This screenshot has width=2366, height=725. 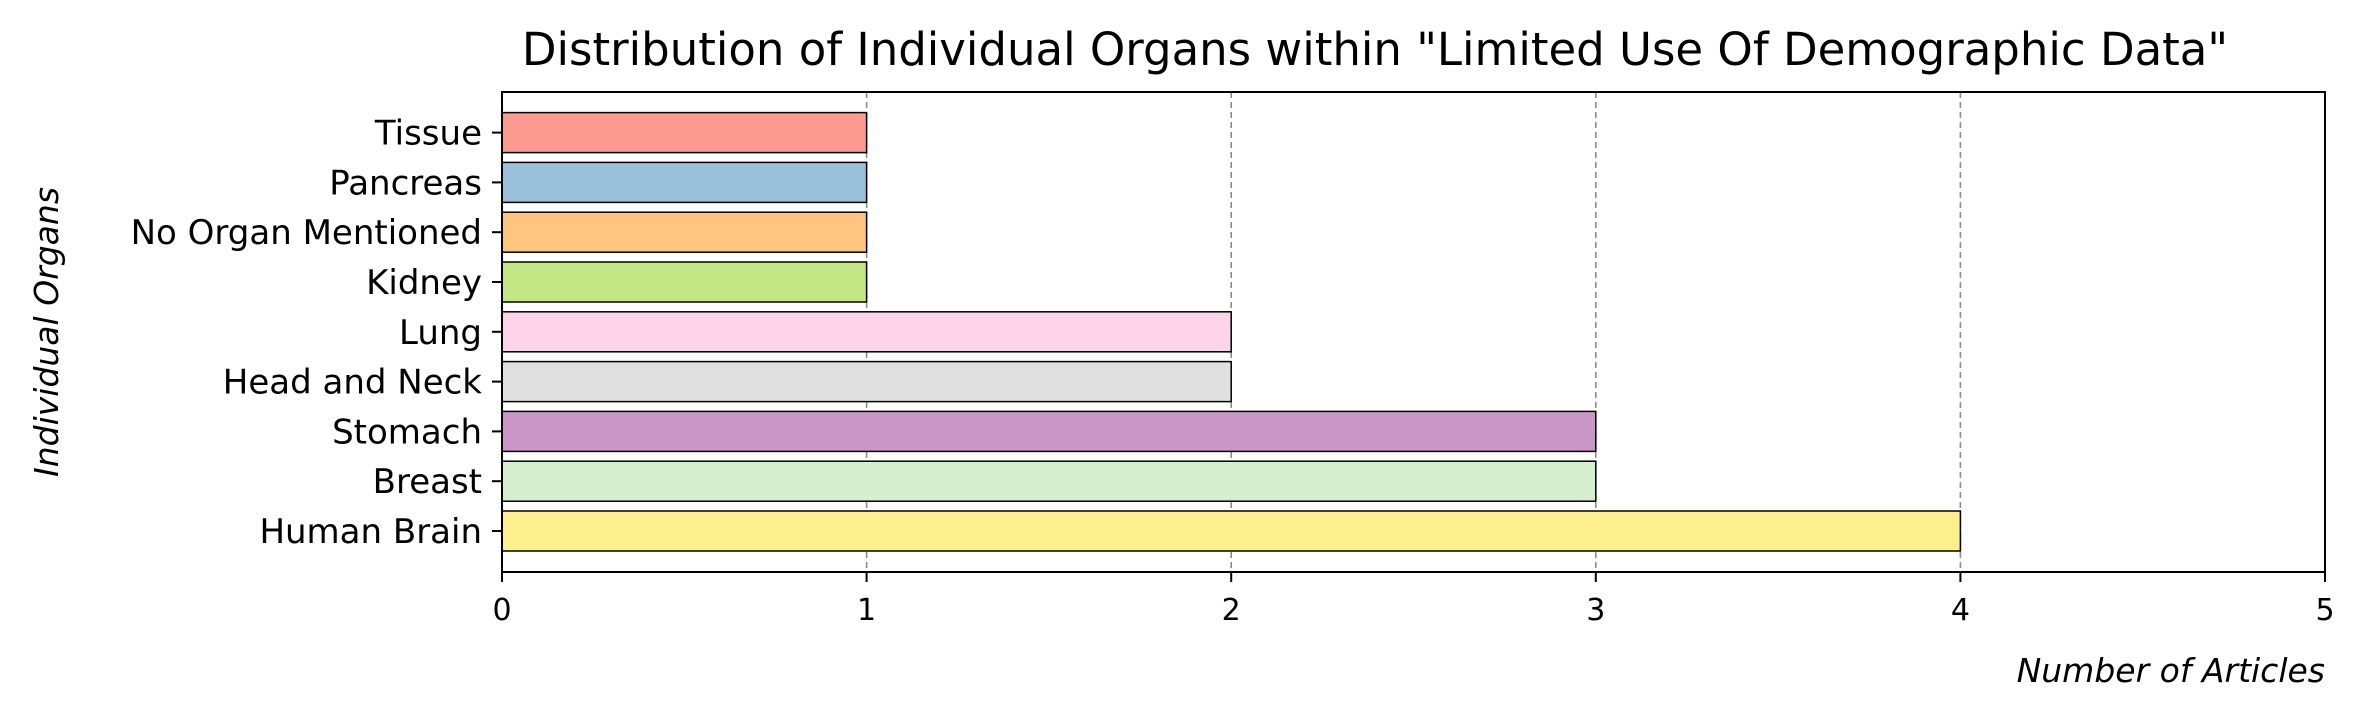 What do you see at coordinates (353, 383) in the screenshot?
I see `y-tick-label: Head and Neck` at bounding box center [353, 383].